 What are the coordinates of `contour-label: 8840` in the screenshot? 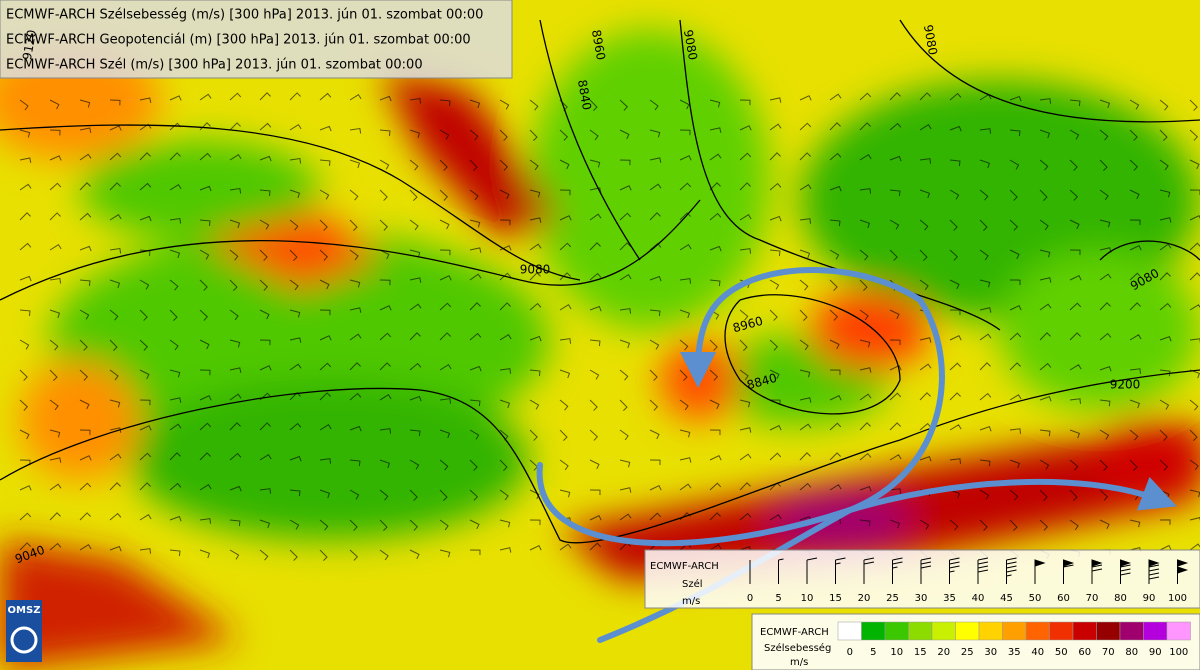 It's located at (584, 95).